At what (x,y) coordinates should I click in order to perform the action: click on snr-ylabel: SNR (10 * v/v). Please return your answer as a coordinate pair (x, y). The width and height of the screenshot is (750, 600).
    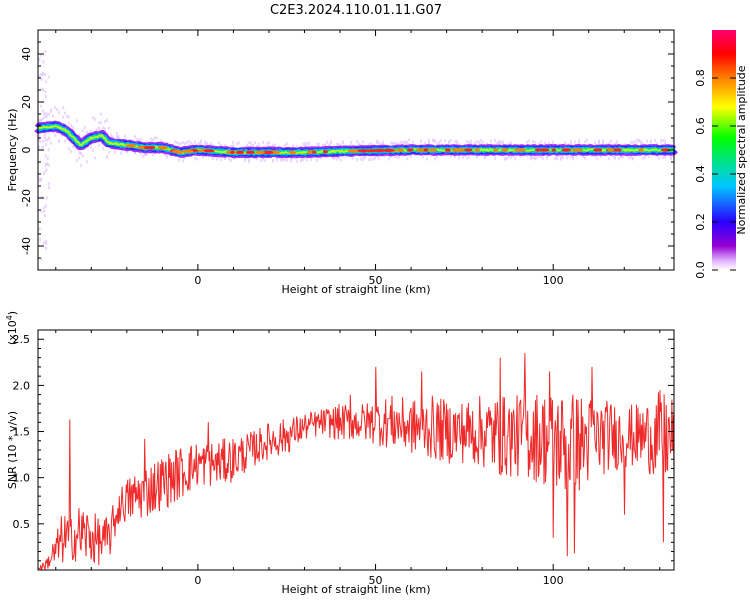
    Looking at the image, I should click on (12, 450).